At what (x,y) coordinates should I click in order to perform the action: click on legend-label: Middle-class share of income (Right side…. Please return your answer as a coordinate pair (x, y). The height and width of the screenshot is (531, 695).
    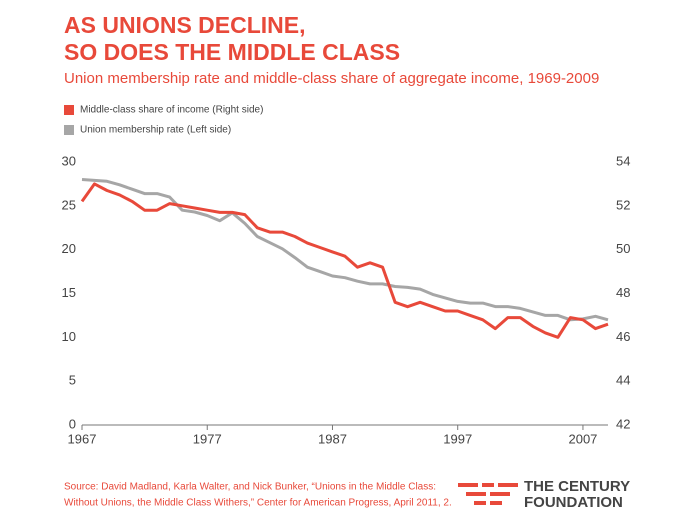
    Looking at the image, I should click on (171, 110).